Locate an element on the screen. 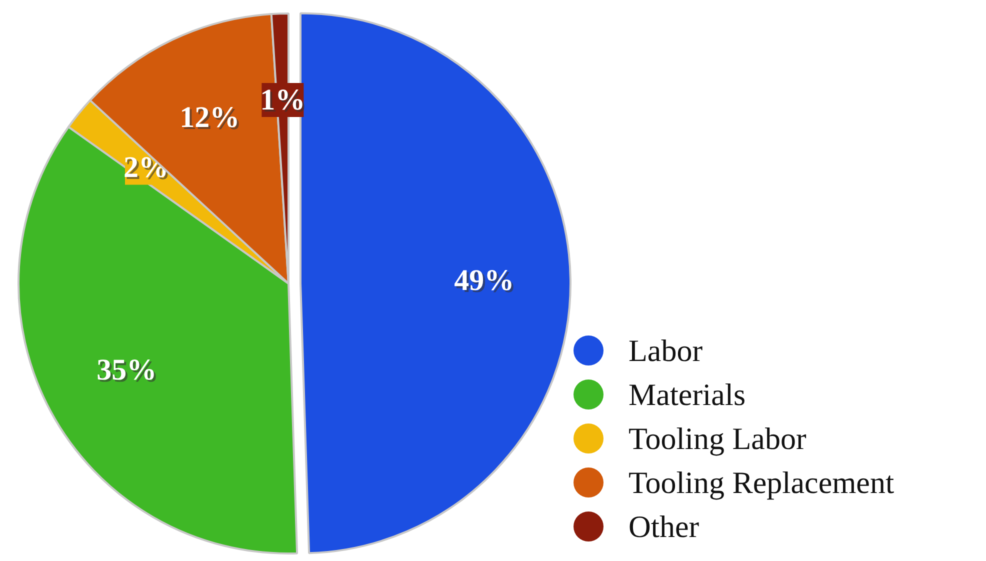 This screenshot has width=986, height=561. legend-label: Other is located at coordinates (664, 526).